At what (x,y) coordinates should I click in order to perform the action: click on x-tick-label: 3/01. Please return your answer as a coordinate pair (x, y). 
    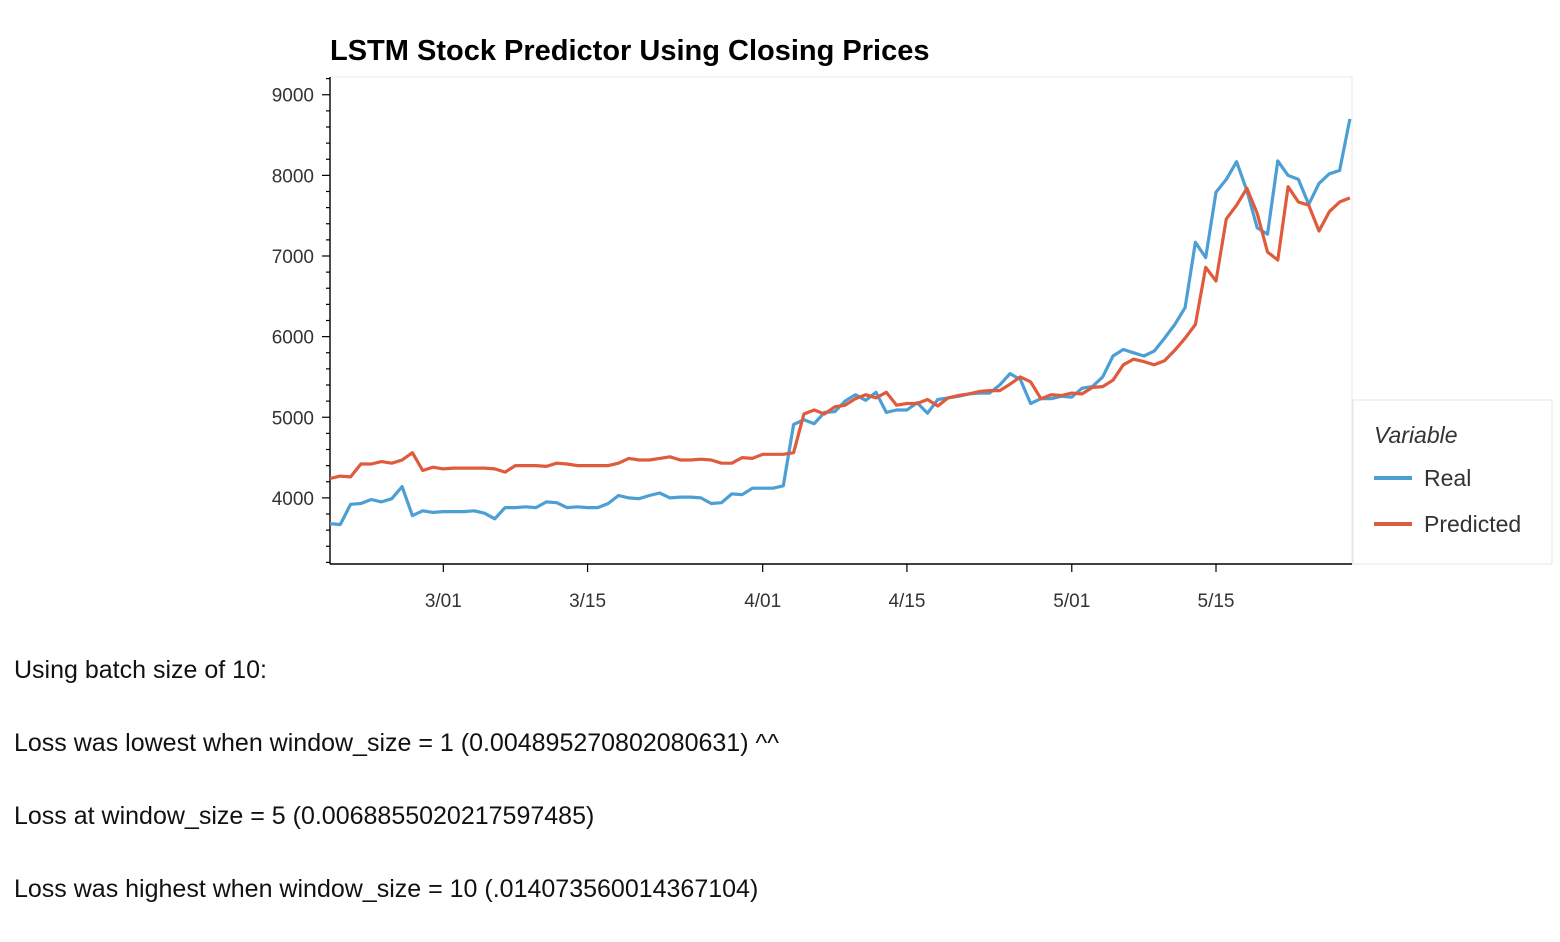
    Looking at the image, I should click on (443, 601).